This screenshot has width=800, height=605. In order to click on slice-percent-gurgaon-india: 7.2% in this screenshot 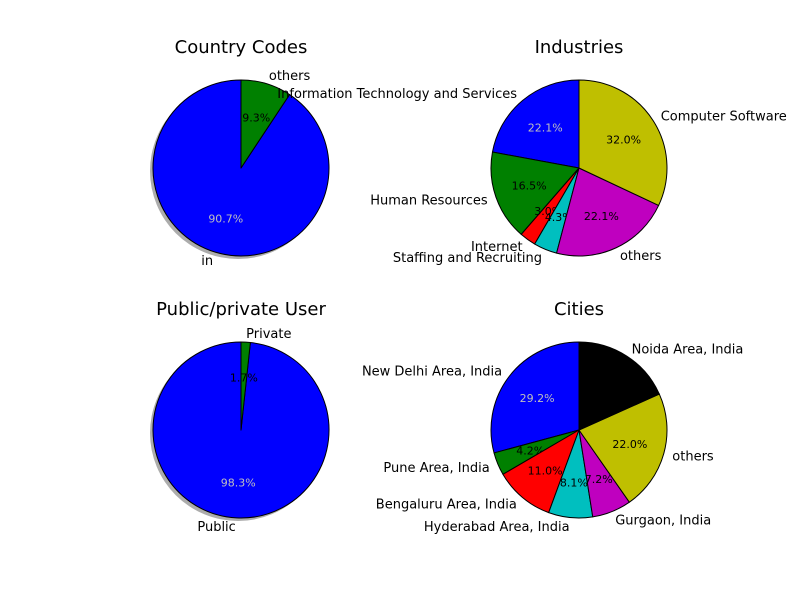, I will do `click(599, 479)`.